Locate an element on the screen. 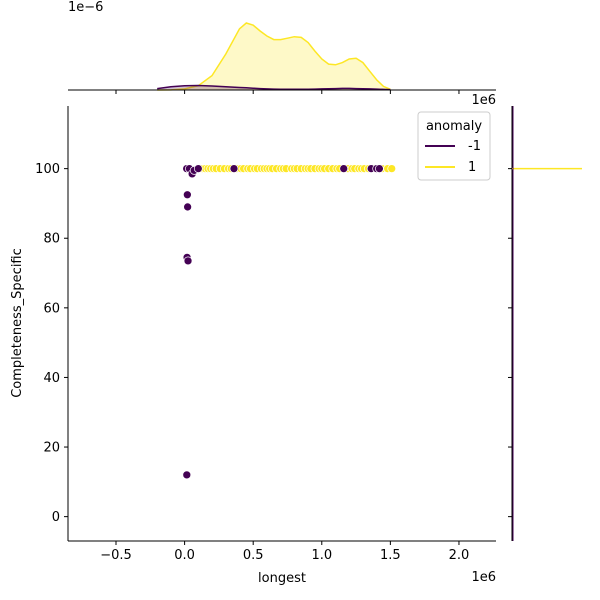 This screenshot has height=600, width=600. x-tick-label: 2.0 is located at coordinates (459, 555).